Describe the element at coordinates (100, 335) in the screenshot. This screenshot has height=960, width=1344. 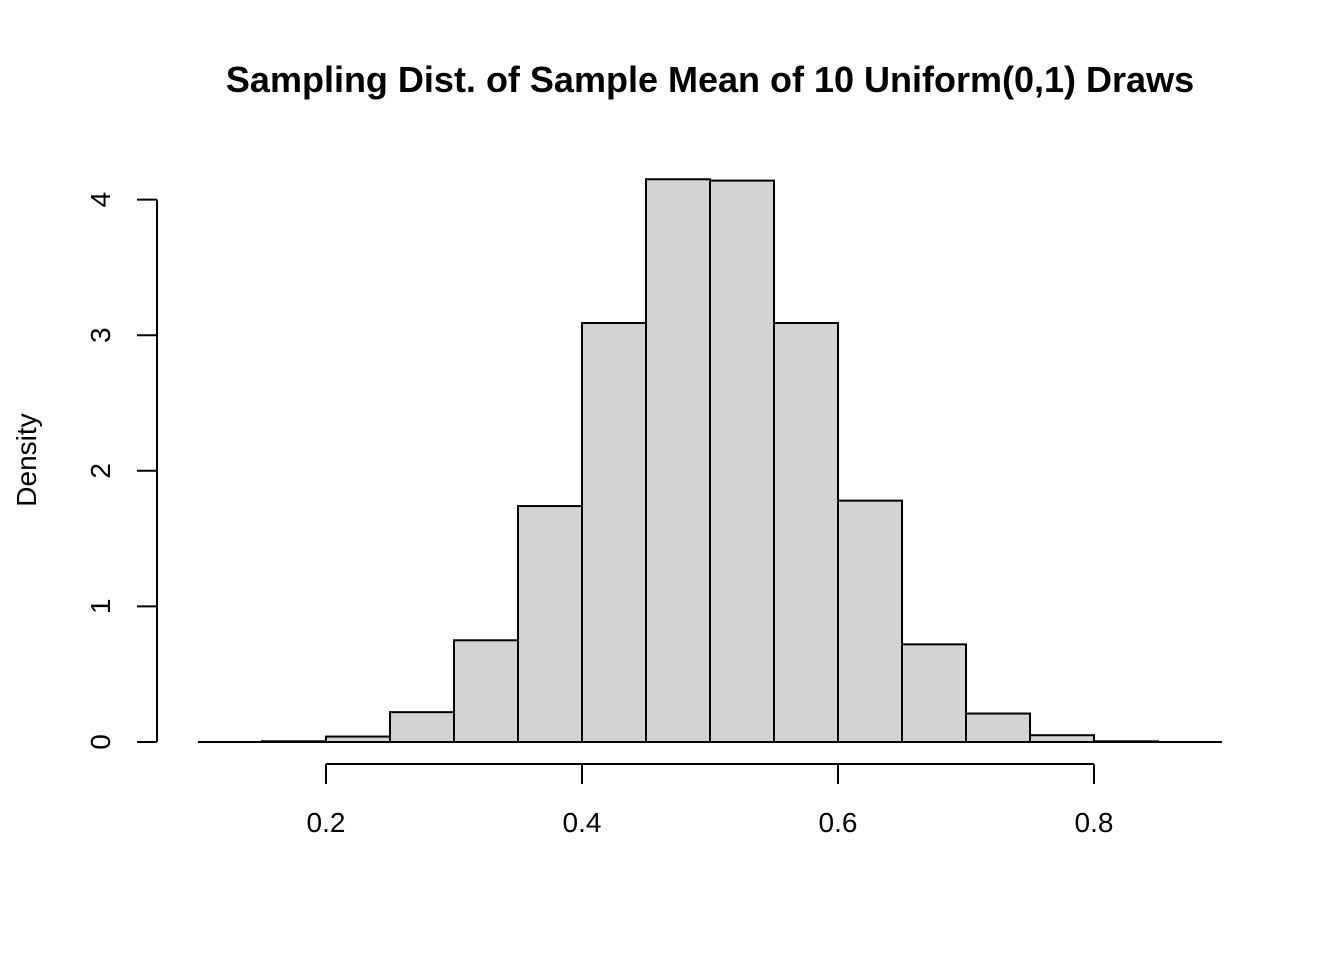
I see `y-tick-label: 3` at that location.